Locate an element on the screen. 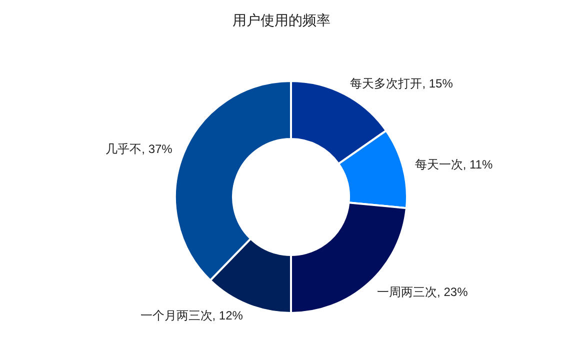 The width and height of the screenshot is (563, 345). data-label: , 15% is located at coordinates (438, 83).